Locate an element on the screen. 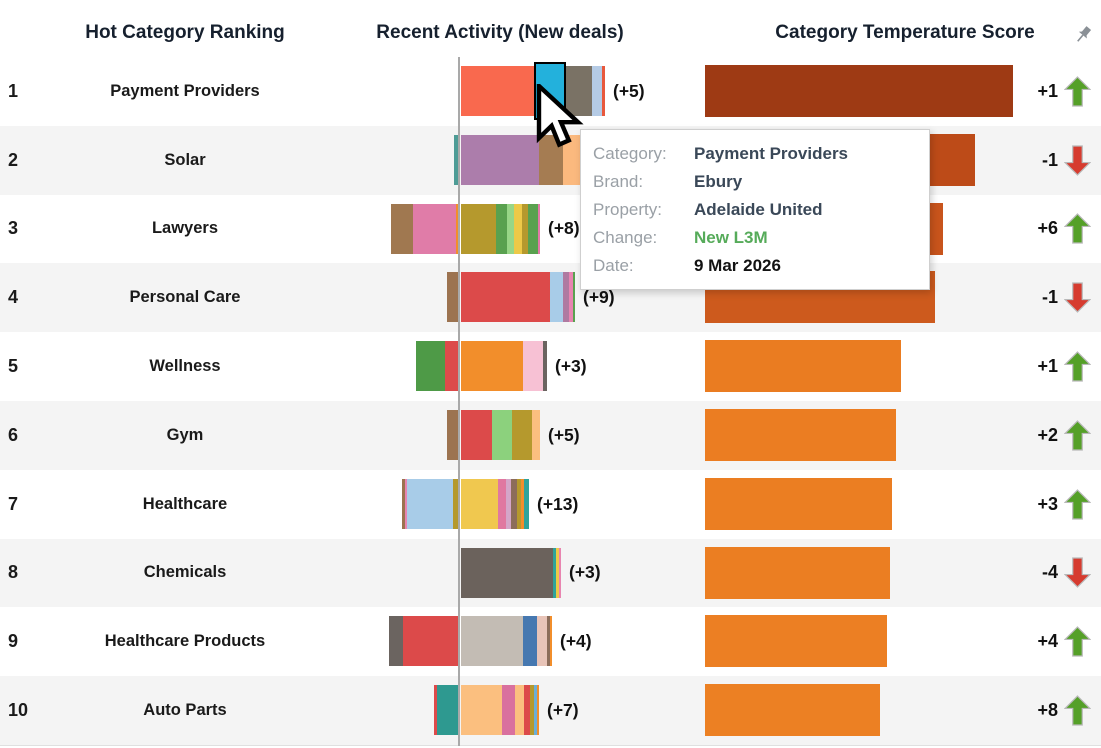 The width and height of the screenshot is (1101, 748). tooltip-field: Property: Adelaide United is located at coordinates (755, 210).